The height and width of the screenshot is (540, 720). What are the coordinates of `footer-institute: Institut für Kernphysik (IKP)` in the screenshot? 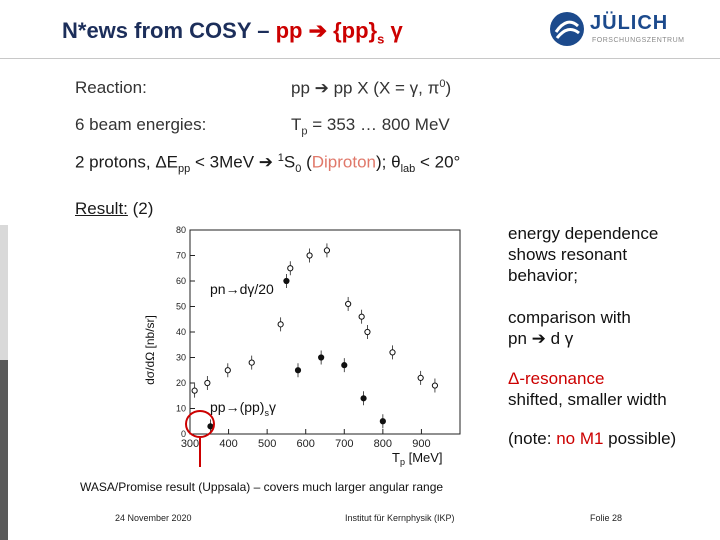 It's located at (400, 518).